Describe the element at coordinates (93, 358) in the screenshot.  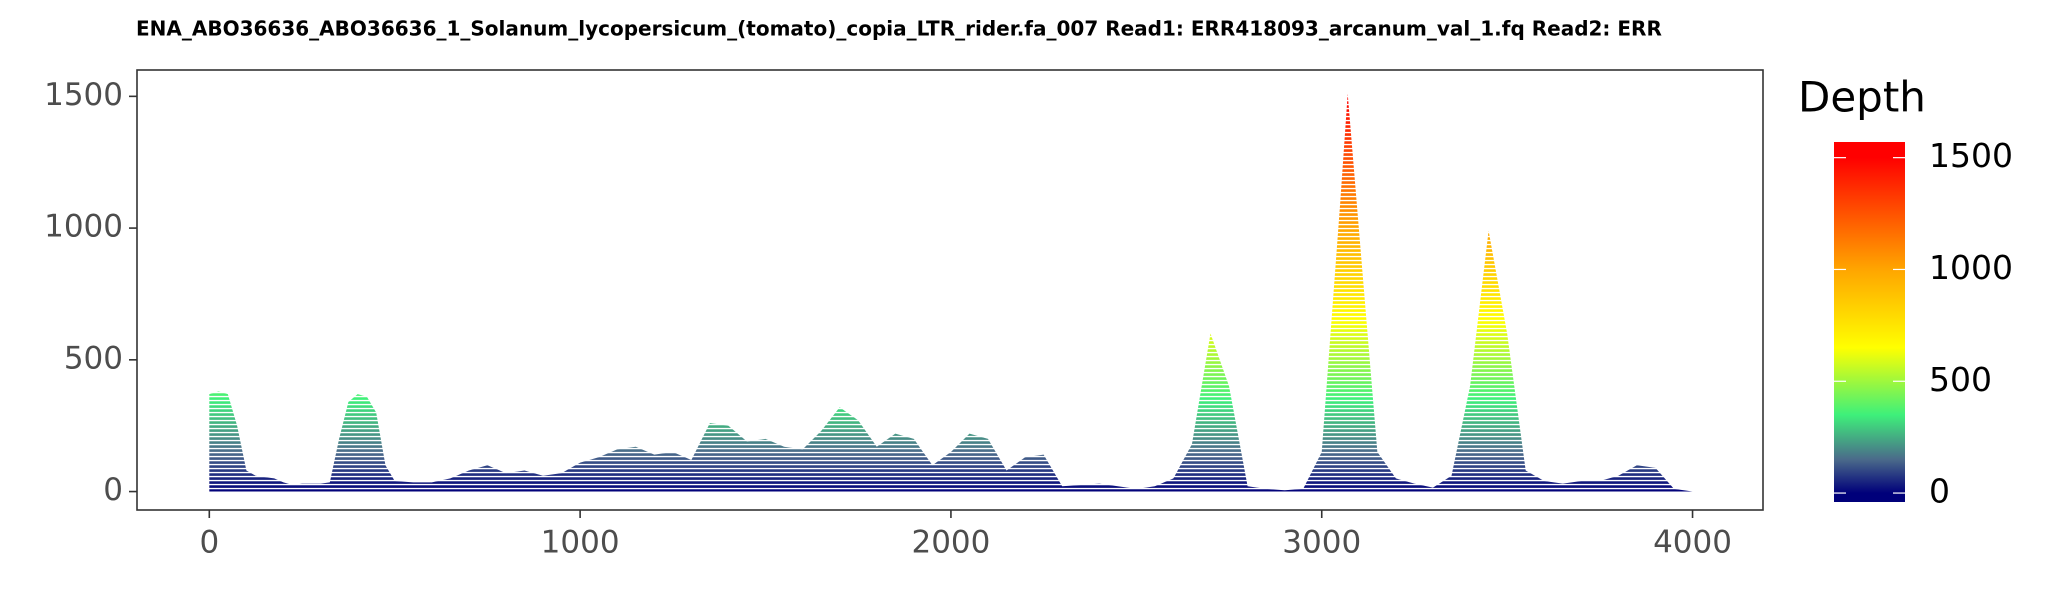
I see `y-tick-label: 500` at that location.